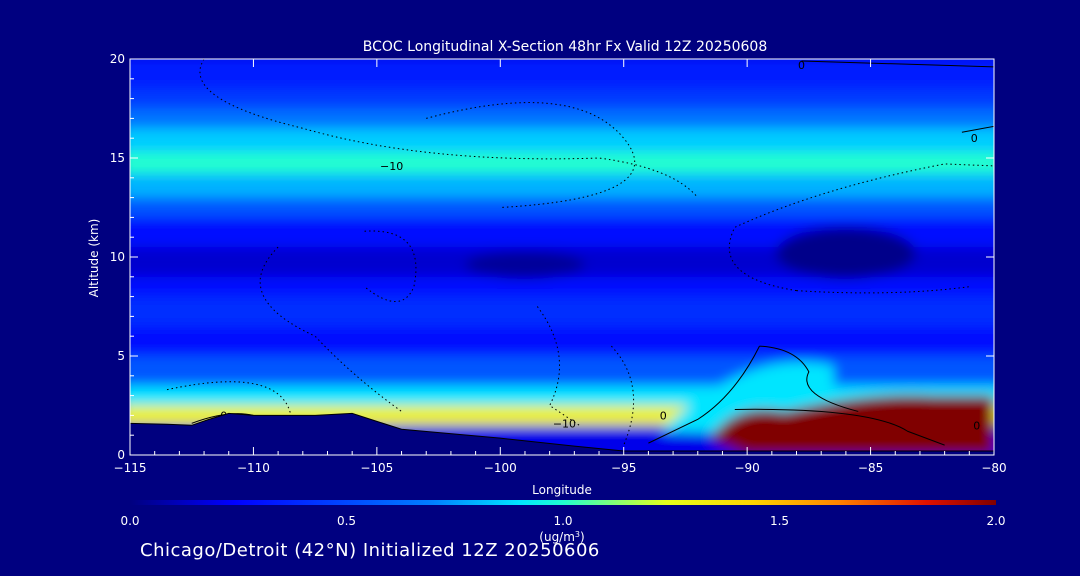 Image resolution: width=1080 pixels, height=576 pixels. Describe the element at coordinates (346, 521) in the screenshot. I see `colorbar-tick-label: 0.5` at that location.